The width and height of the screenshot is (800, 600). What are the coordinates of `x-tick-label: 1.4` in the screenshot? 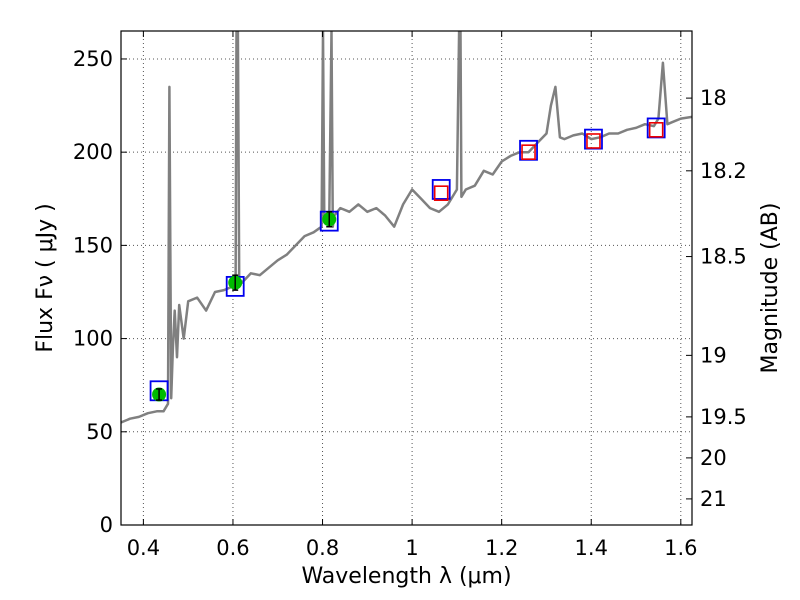 It's located at (591, 548).